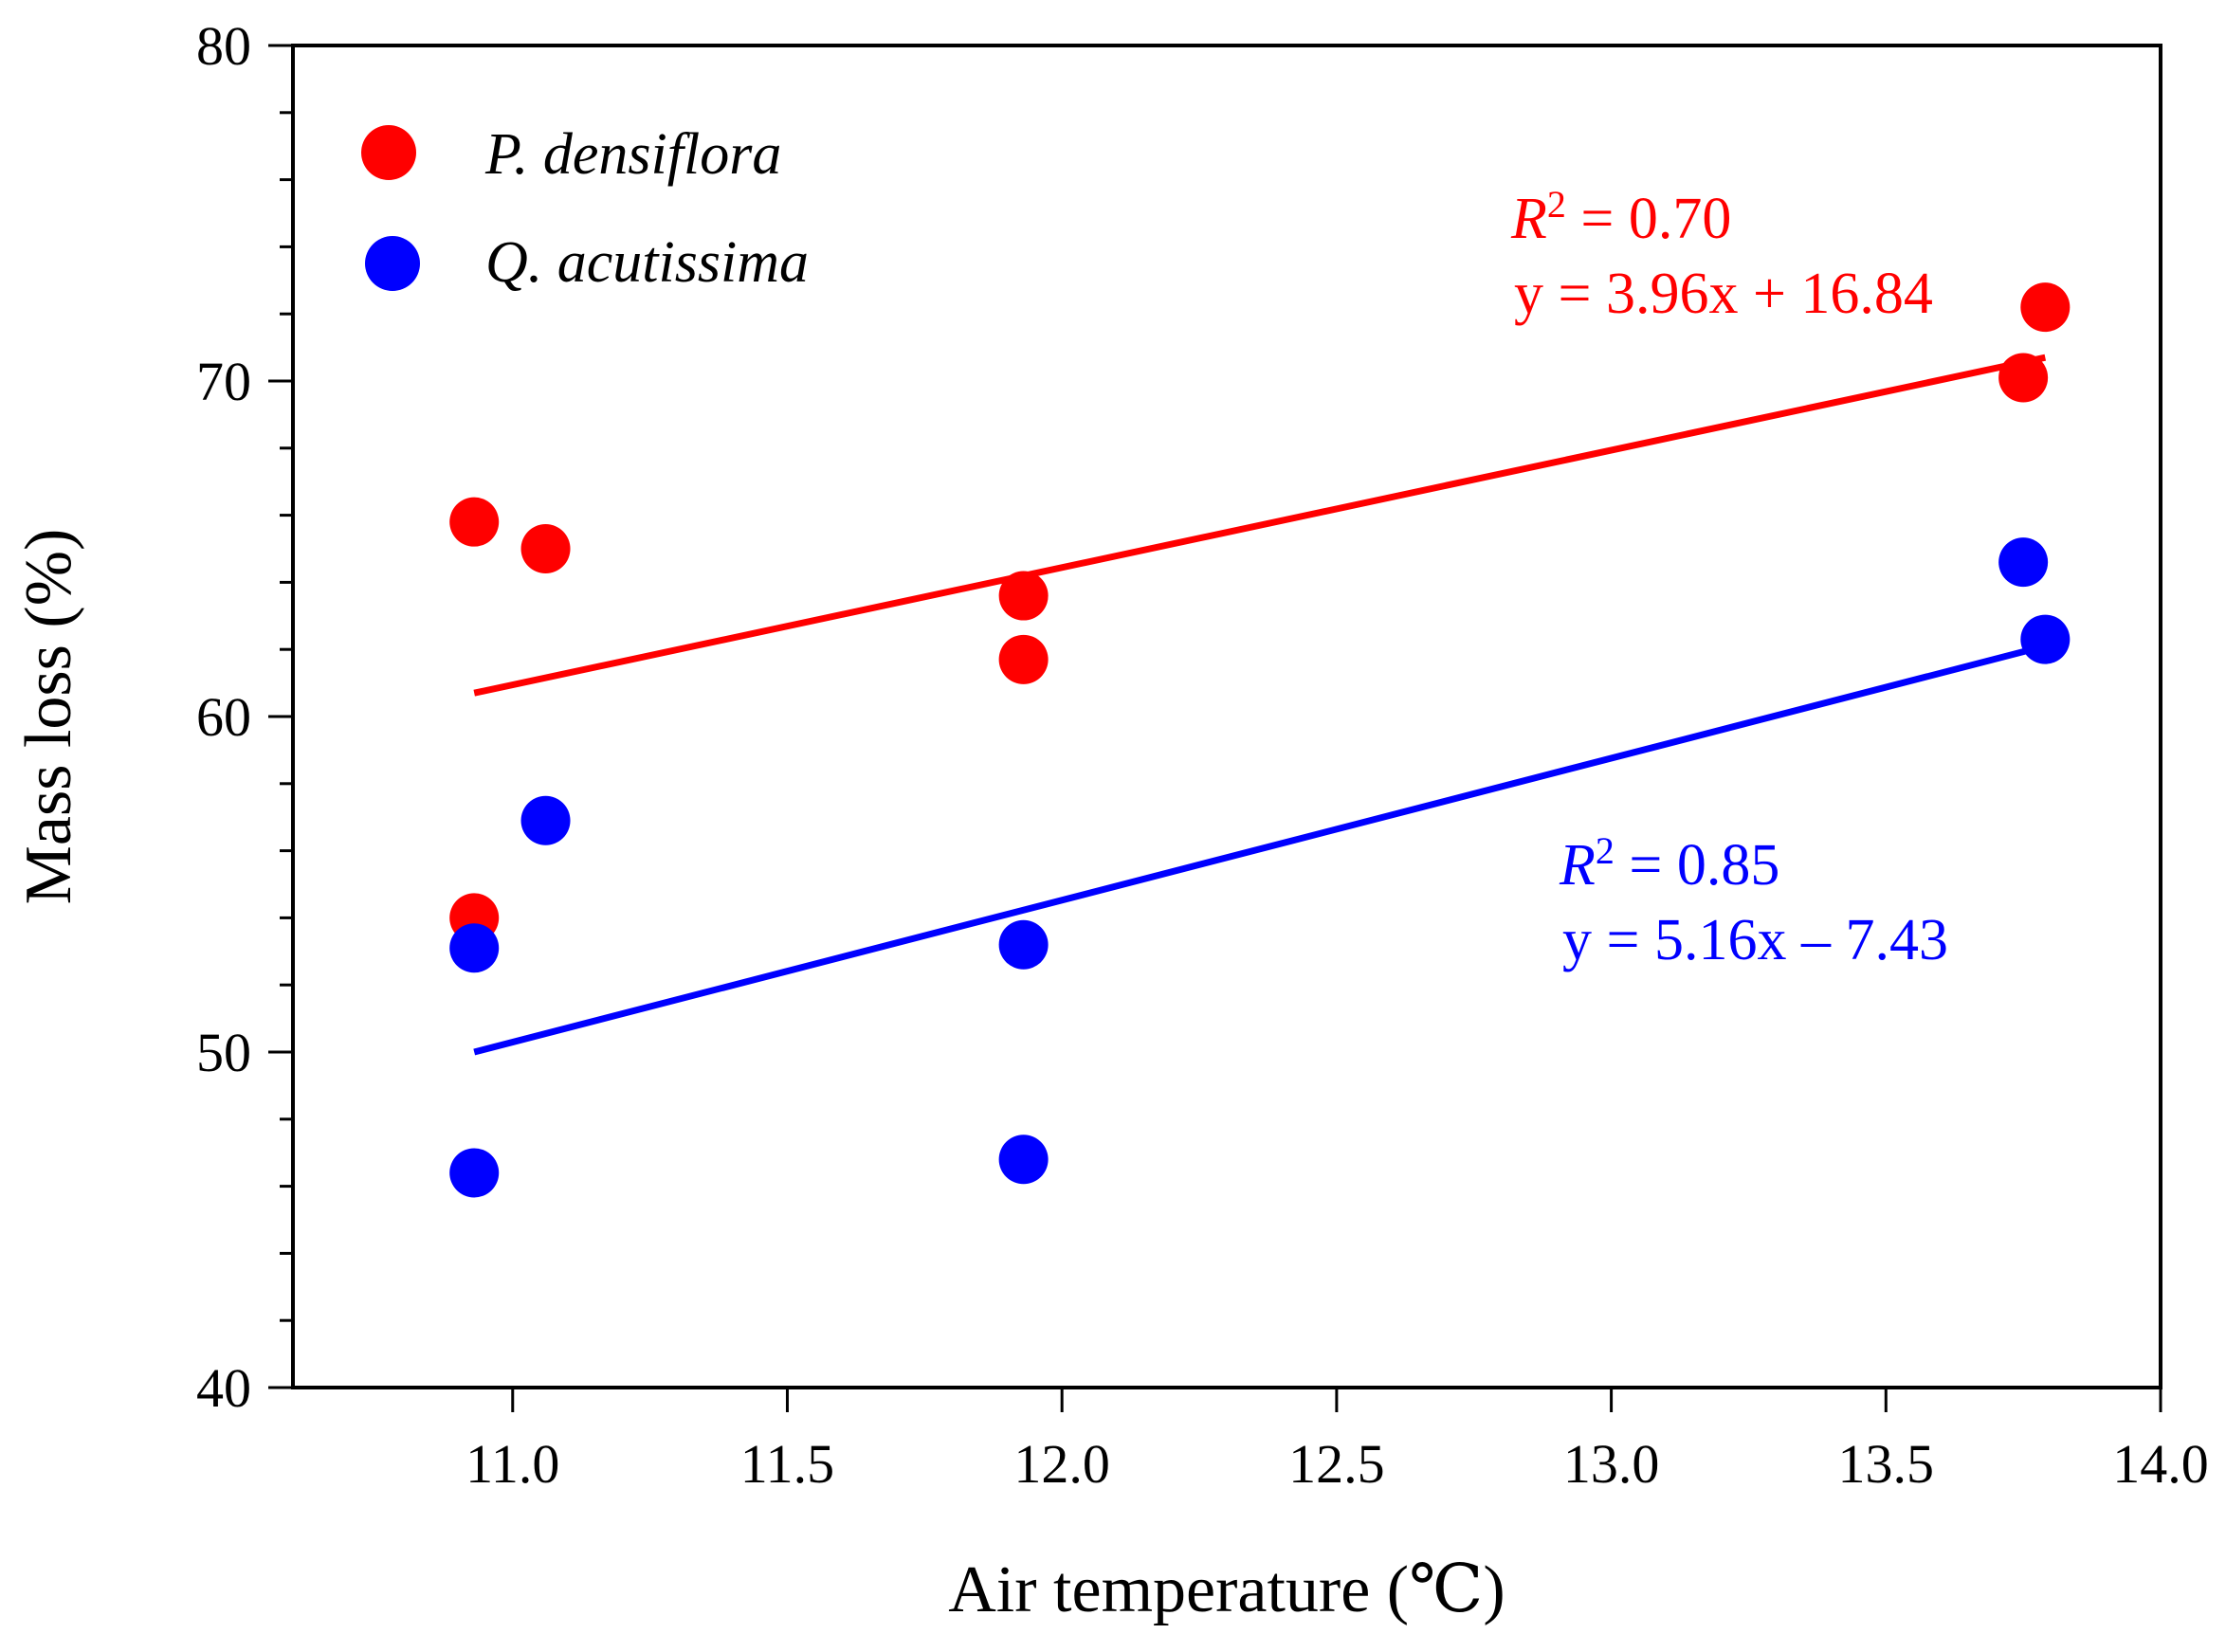 Image resolution: width=2226 pixels, height=1652 pixels. I want to click on r2-value: = 0.85, so click(1697, 865).